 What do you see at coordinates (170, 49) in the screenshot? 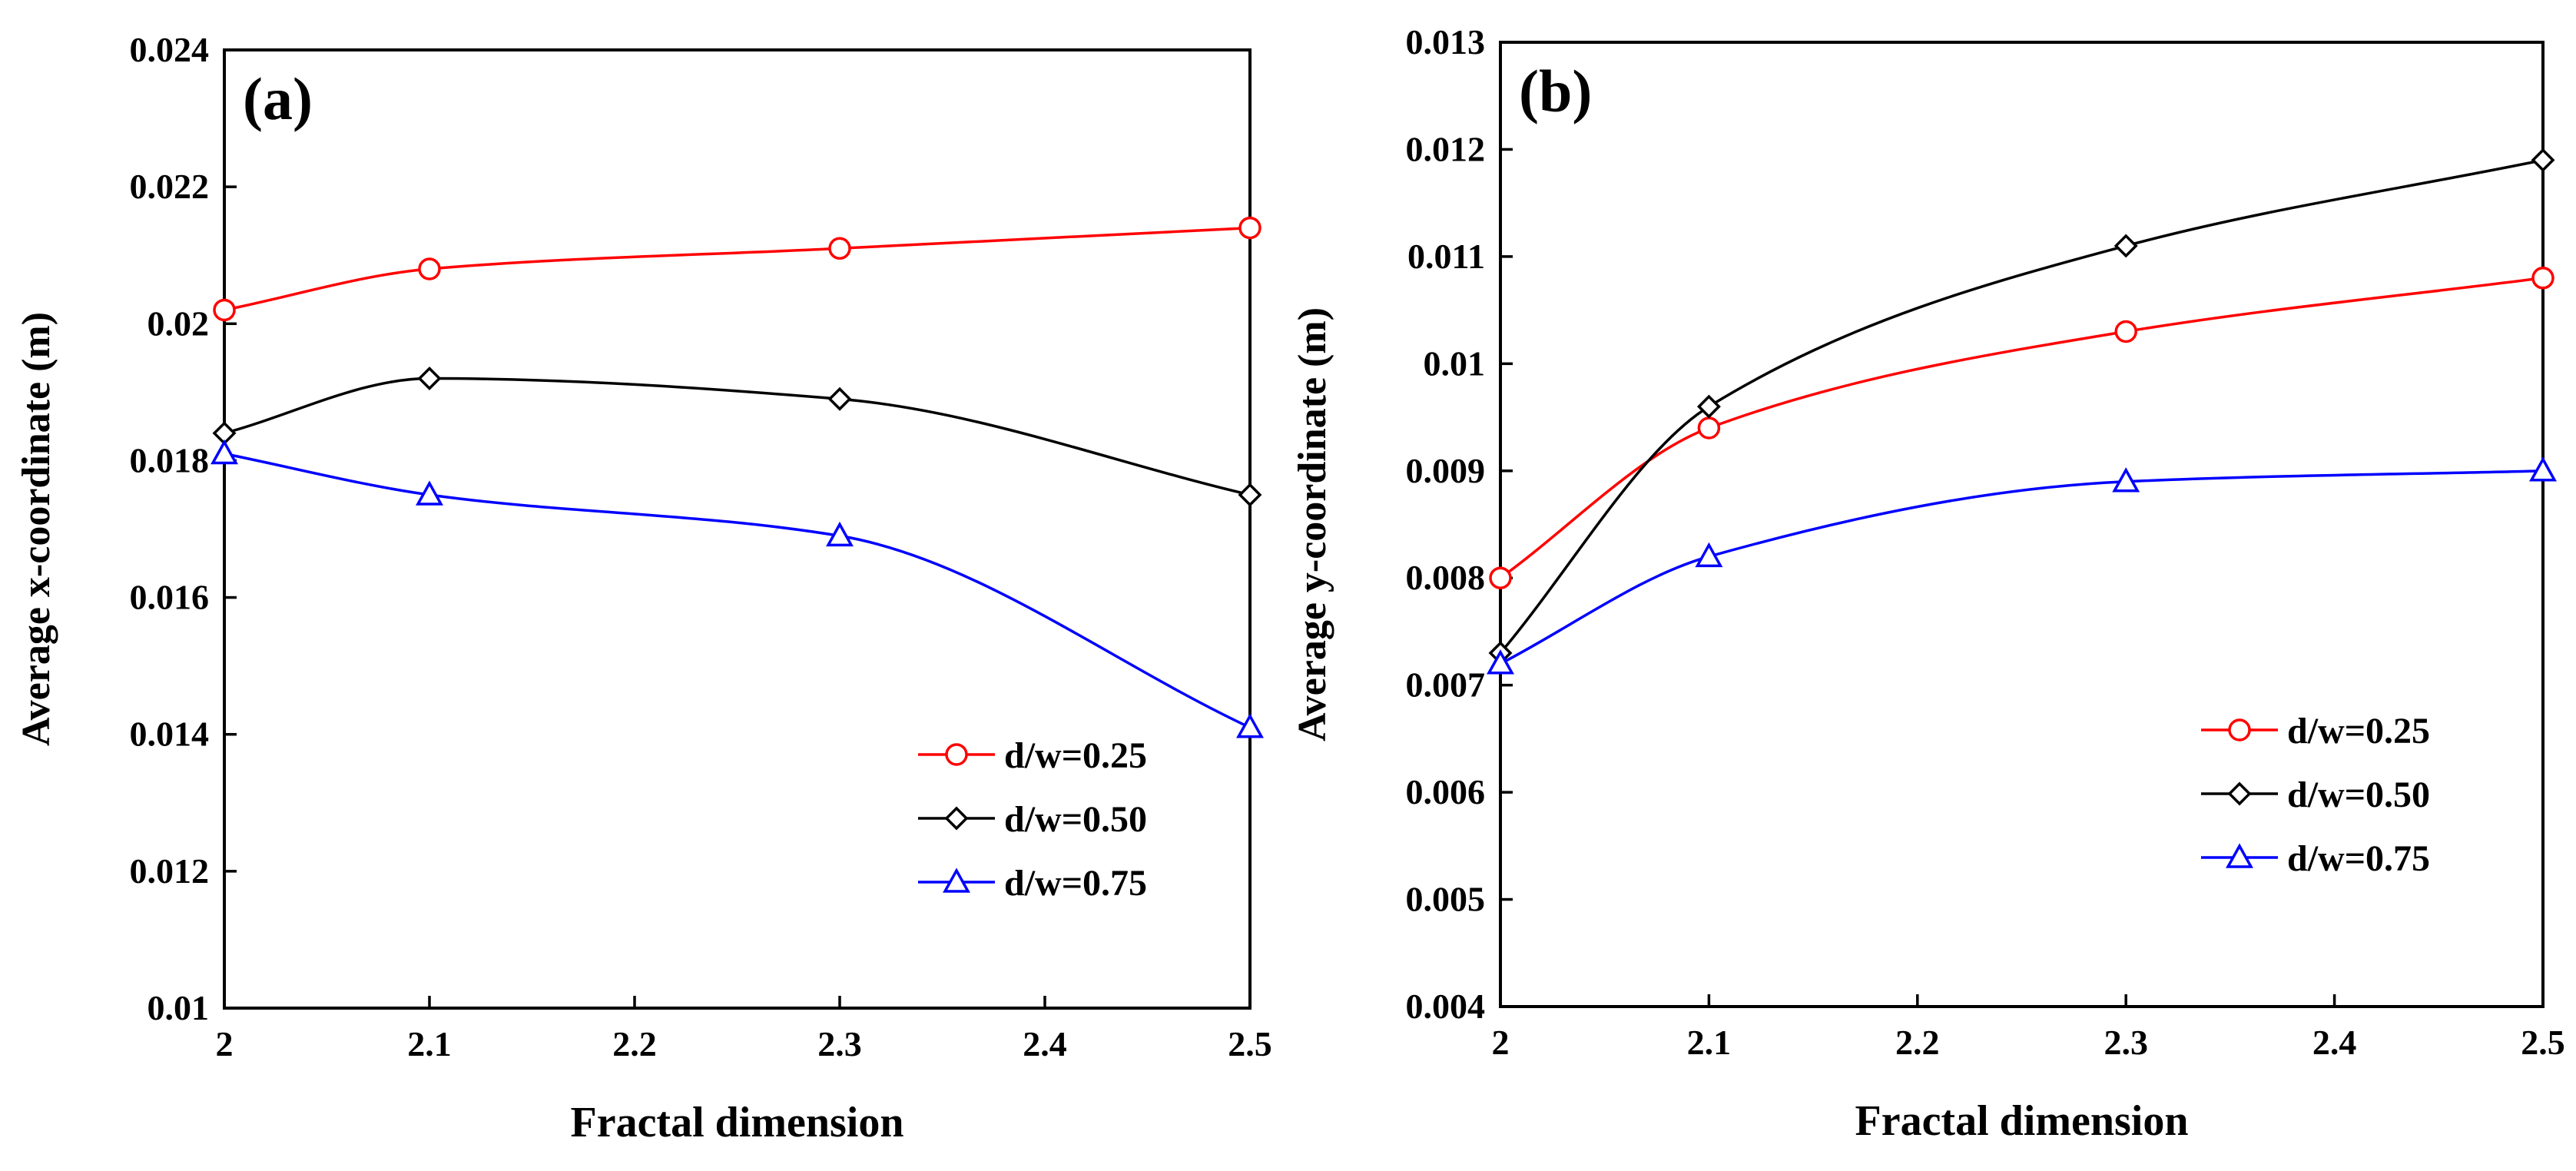
I see `y-tick-label: 0.024` at bounding box center [170, 49].